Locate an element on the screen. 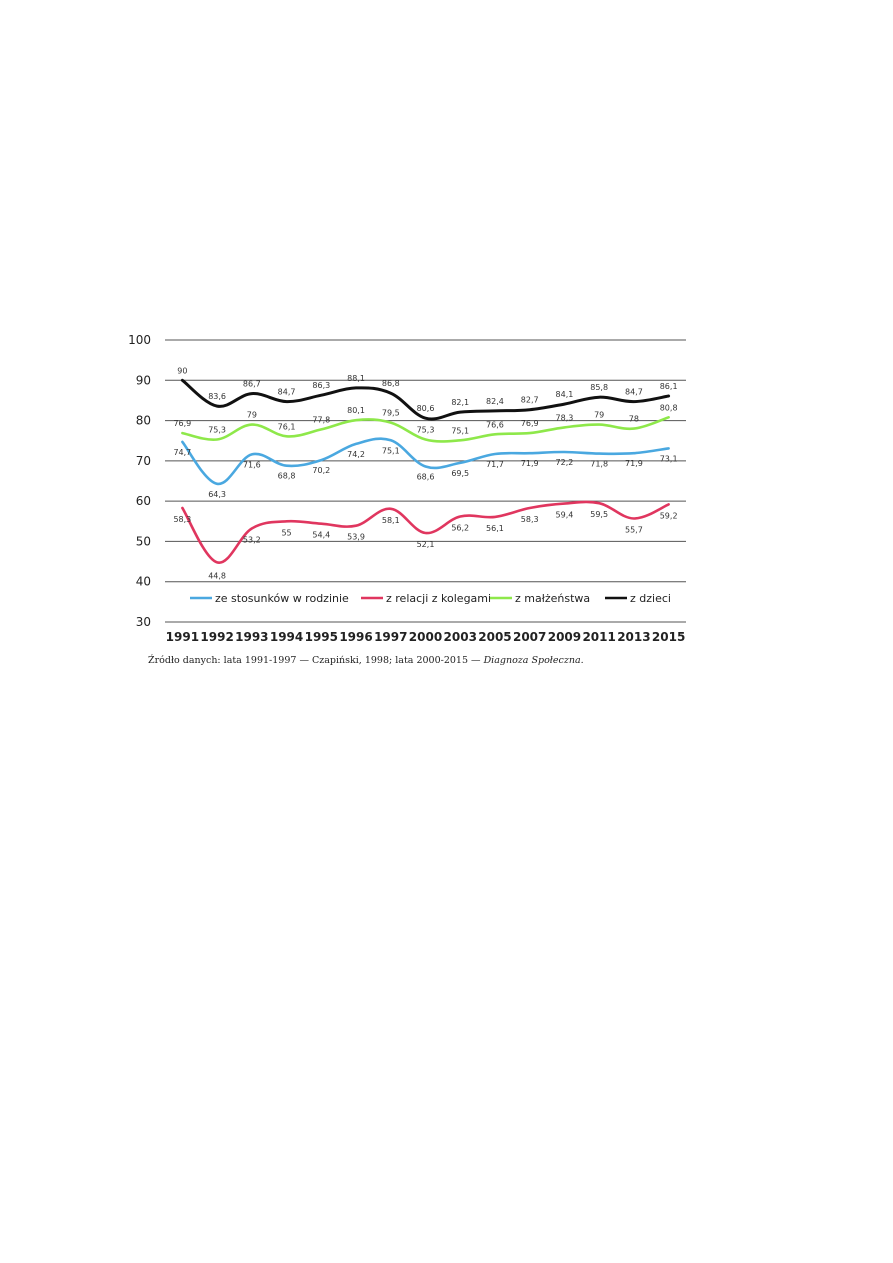 The height and width of the screenshot is (1263, 893). data-label: 71,8 is located at coordinates (599, 464).